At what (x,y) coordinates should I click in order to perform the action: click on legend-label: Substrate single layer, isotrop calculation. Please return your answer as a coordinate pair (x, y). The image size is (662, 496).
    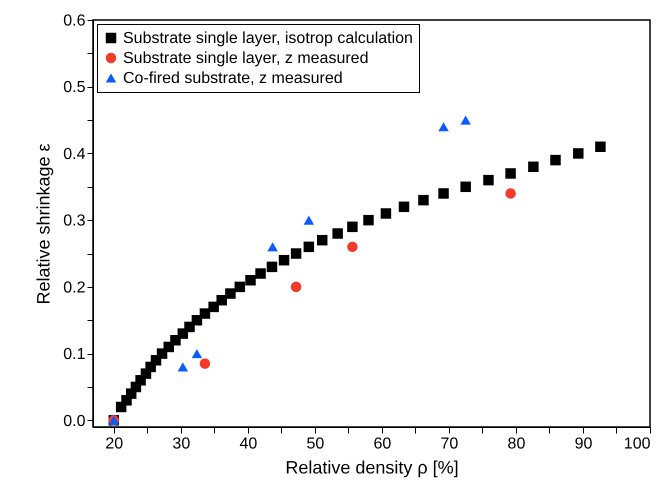
    Looking at the image, I should click on (268, 38).